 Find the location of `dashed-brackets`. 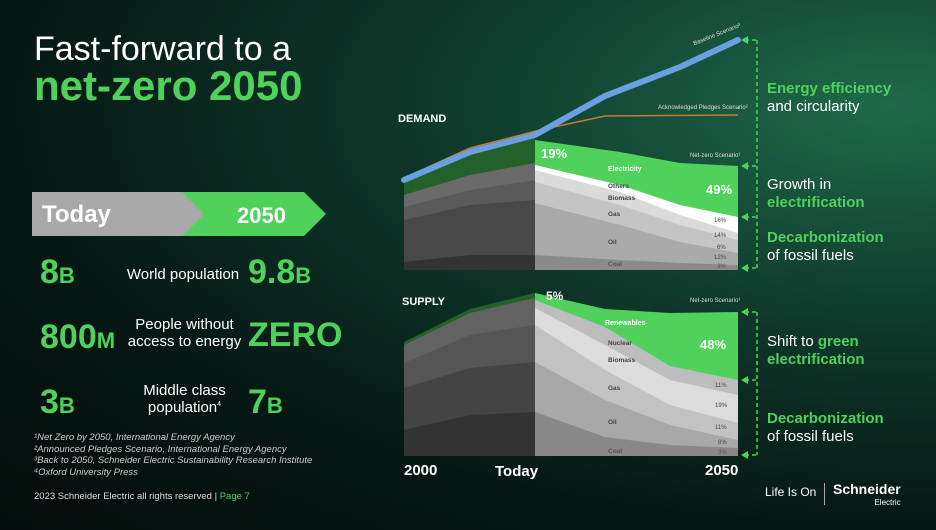

dashed-brackets is located at coordinates (751, 247).